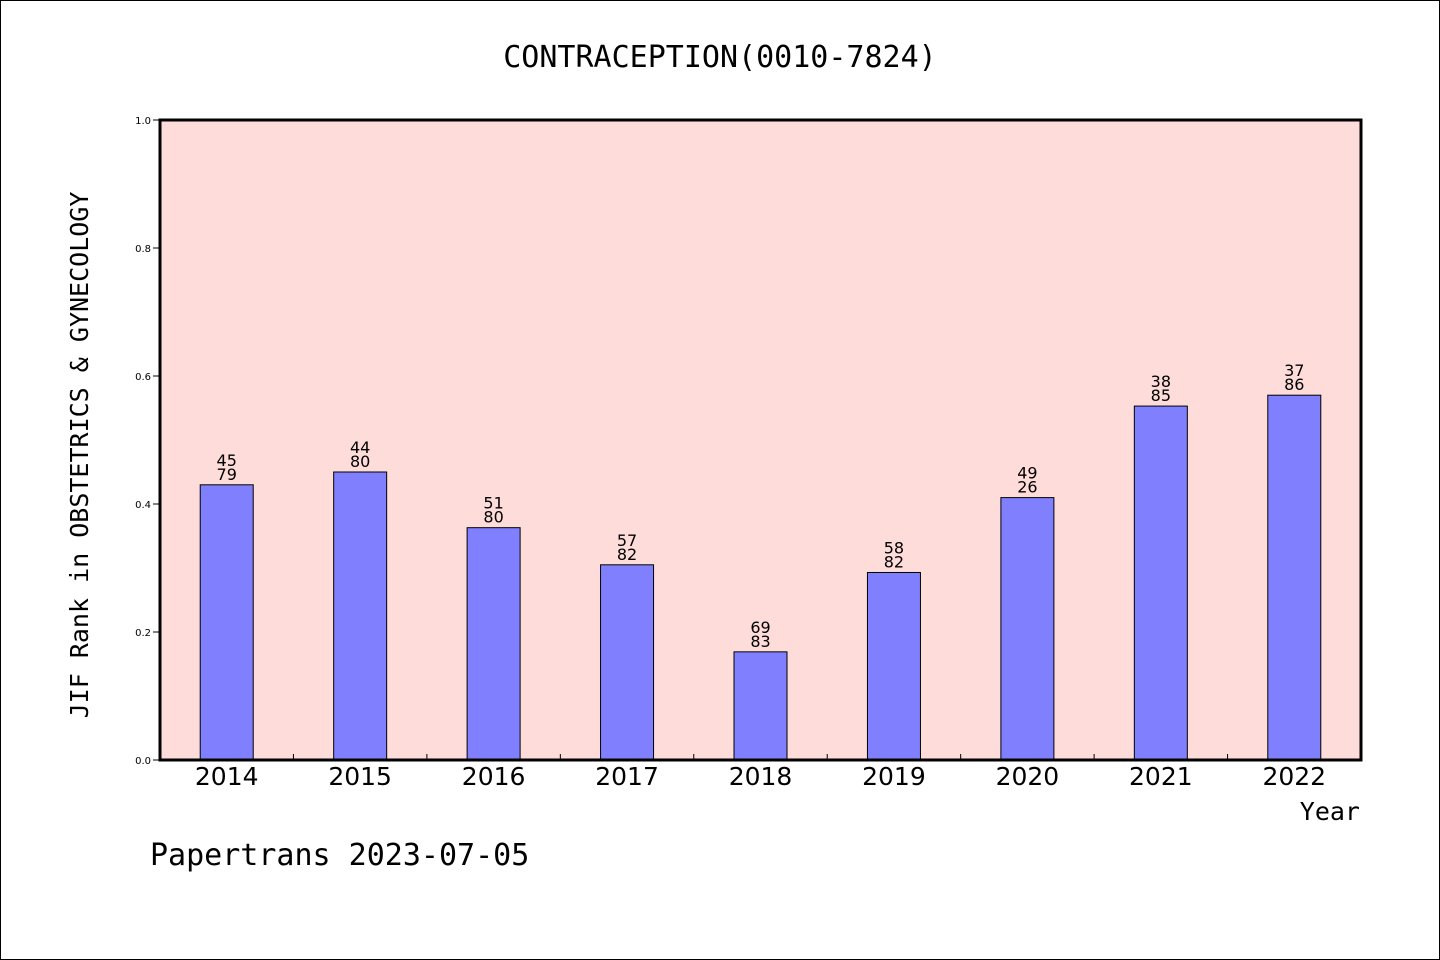  Describe the element at coordinates (227, 460) in the screenshot. I see `bar-label-rank: 45` at that location.